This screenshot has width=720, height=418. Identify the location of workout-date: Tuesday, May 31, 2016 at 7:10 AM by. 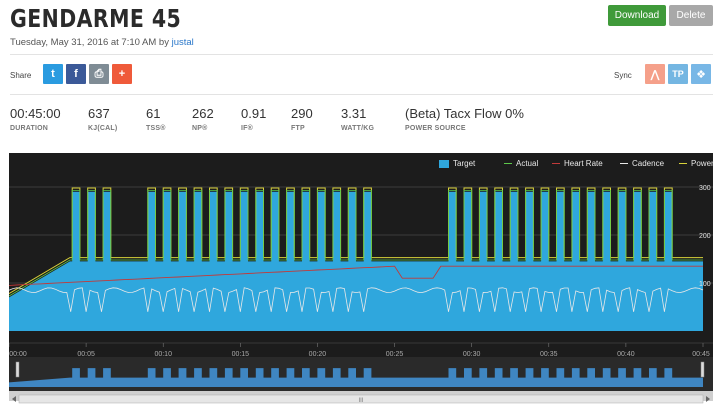
(91, 42).